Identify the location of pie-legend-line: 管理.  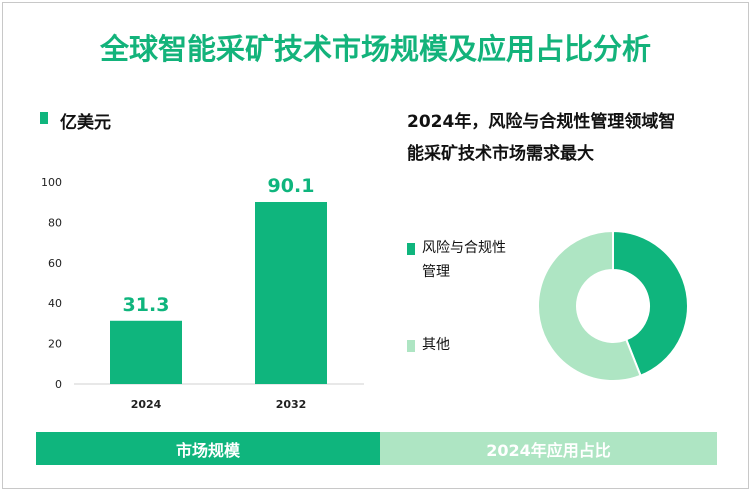
(436, 272).